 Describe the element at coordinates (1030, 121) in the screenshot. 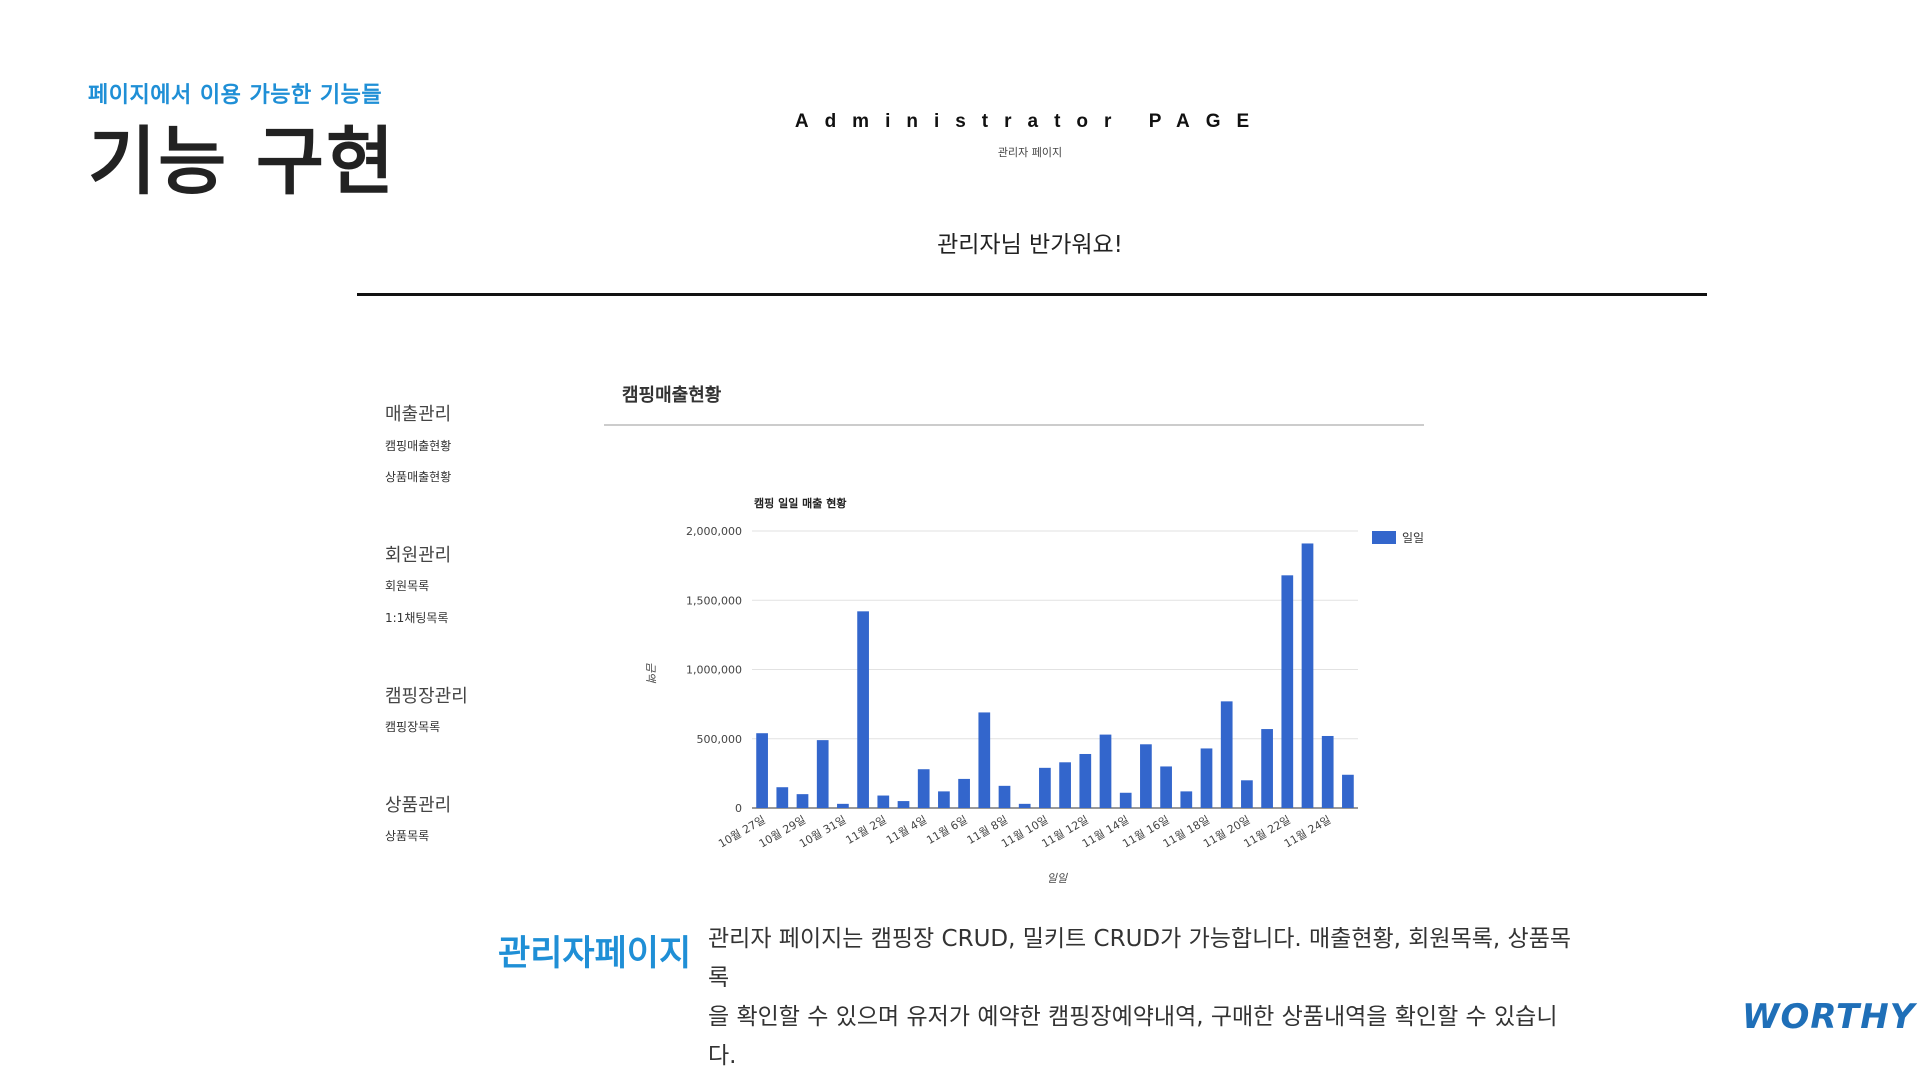

I see `admin-page-title: Administrator PAGE` at that location.